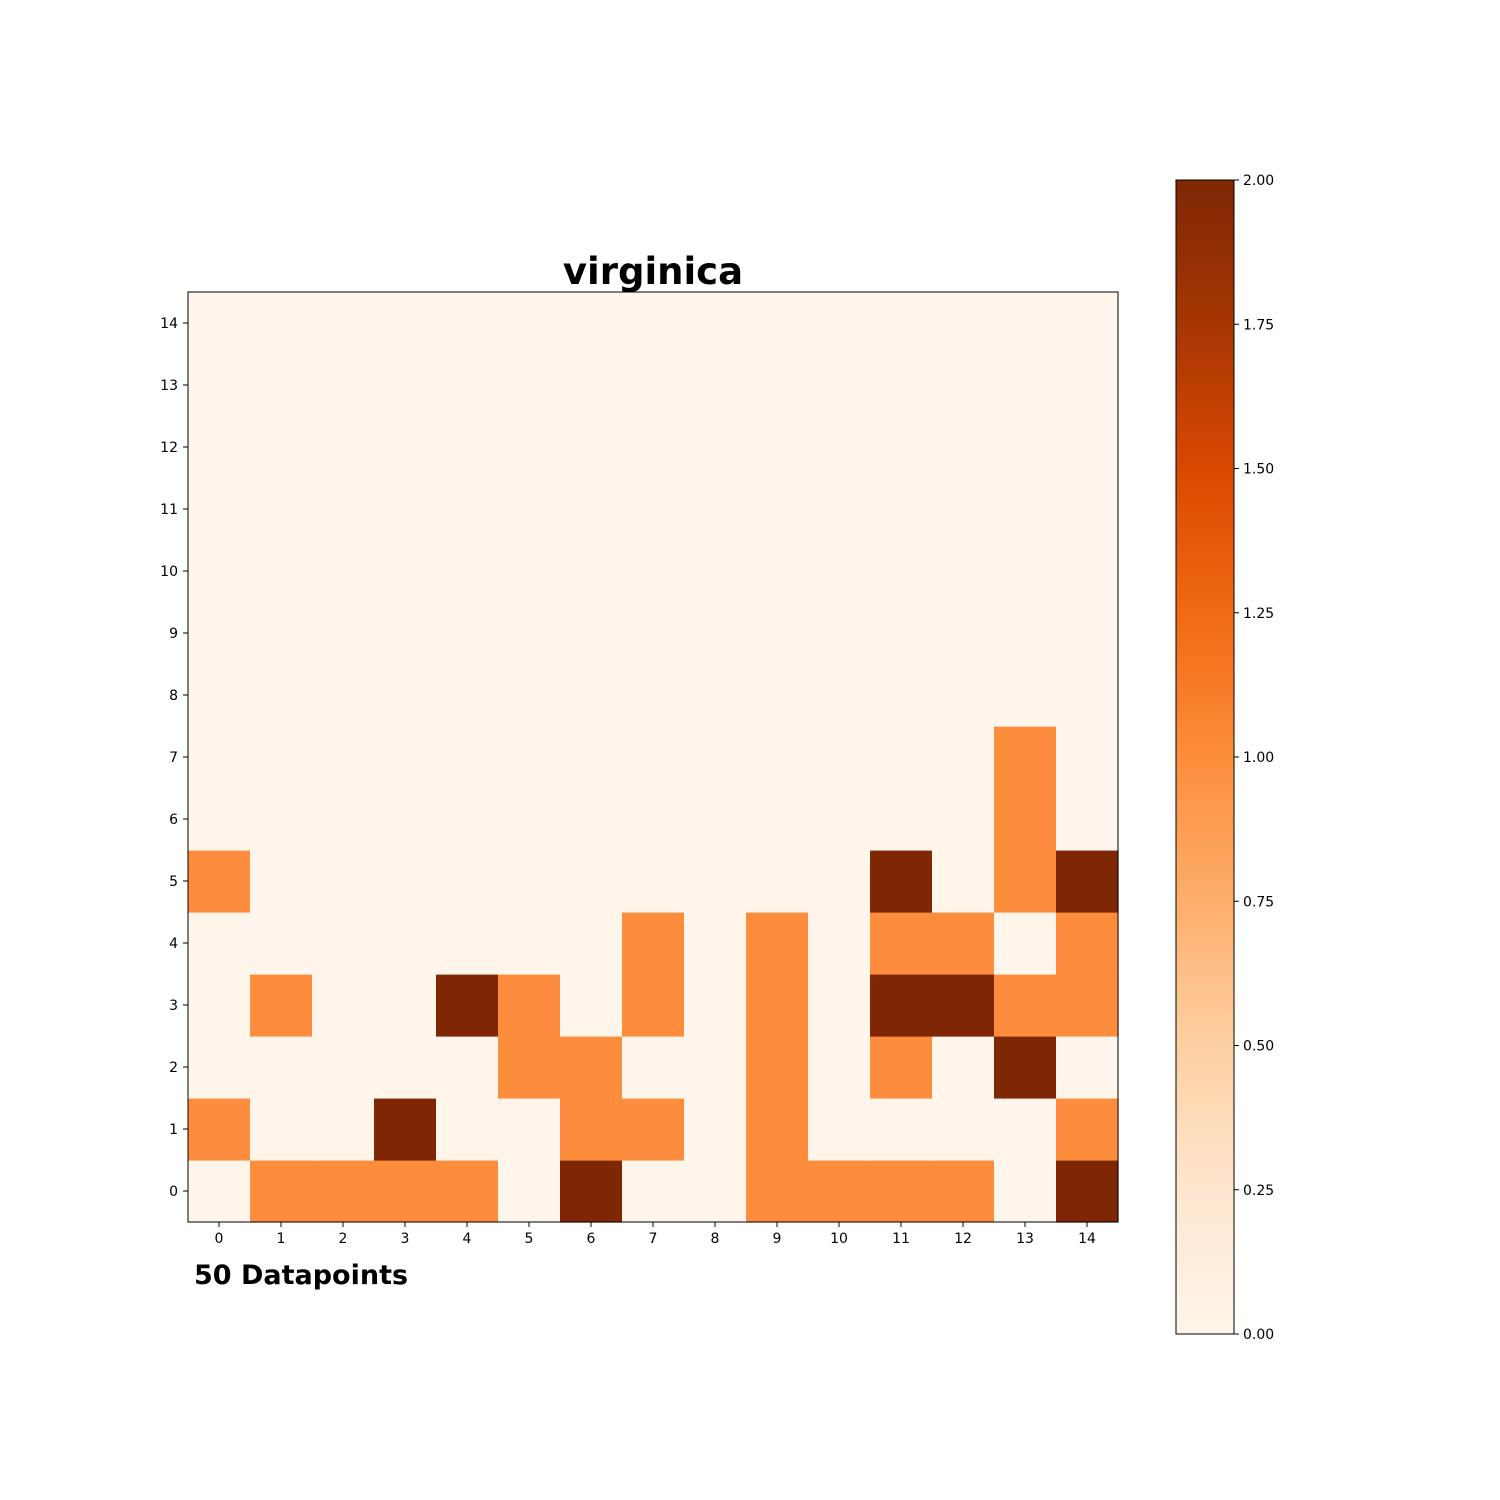  What do you see at coordinates (655, 1234) in the screenshot?
I see `x-axis: 0 1 2 3 4 5 6 7 8 9 10 11 12 13 14` at bounding box center [655, 1234].